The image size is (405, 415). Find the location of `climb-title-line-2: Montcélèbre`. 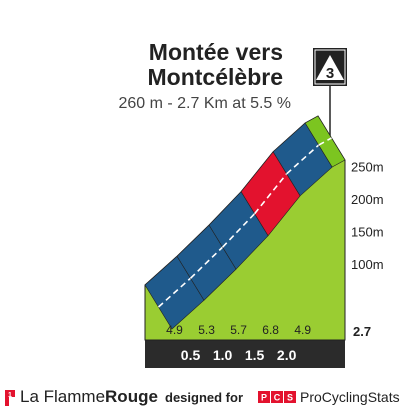

climb-title-line-2: Montcélèbre is located at coordinates (215, 77).